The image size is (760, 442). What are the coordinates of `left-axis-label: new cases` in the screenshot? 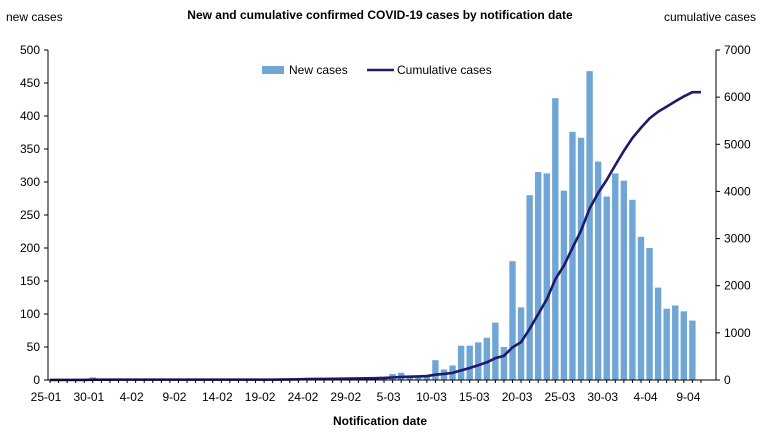 It's located at (34, 17).